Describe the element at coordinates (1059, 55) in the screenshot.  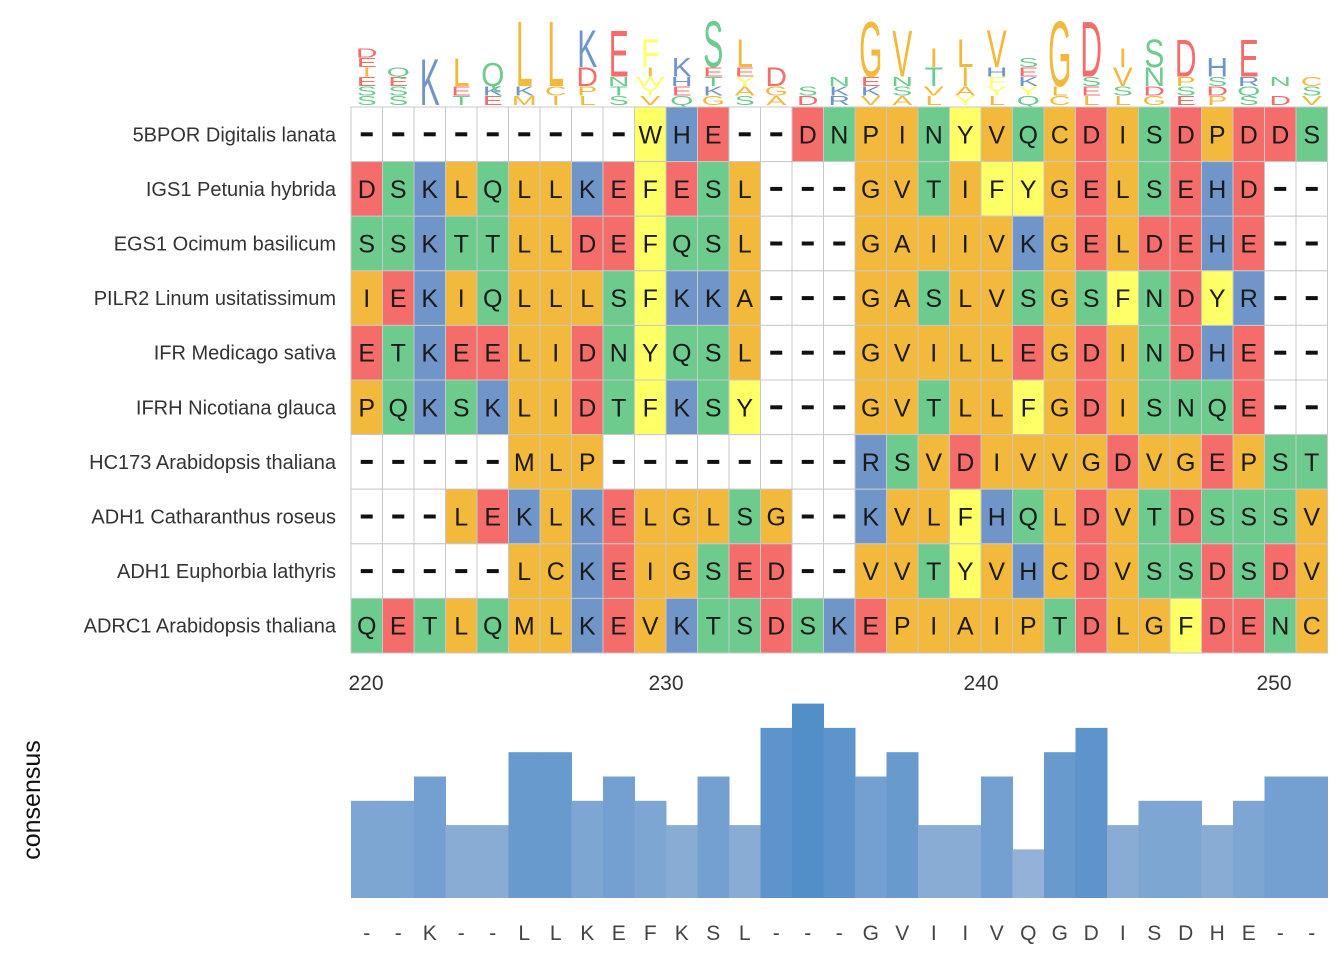
I see `logo-letter: G` at that location.